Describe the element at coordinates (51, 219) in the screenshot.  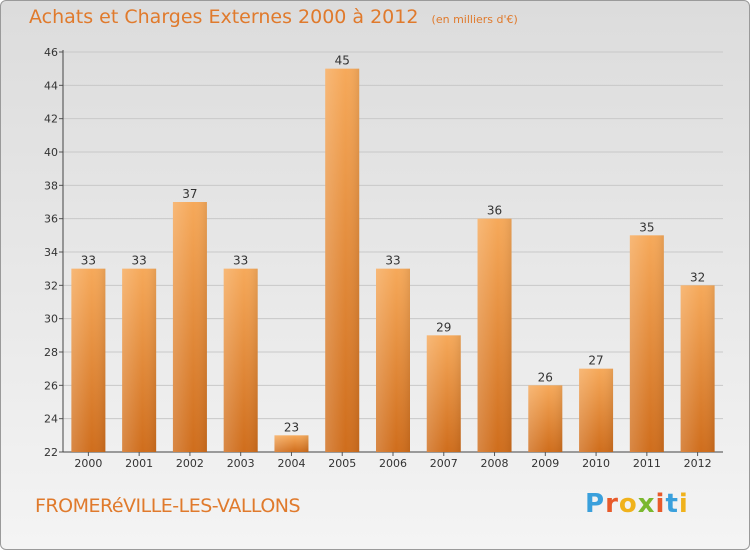
I see `y-tick-label: 36` at that location.